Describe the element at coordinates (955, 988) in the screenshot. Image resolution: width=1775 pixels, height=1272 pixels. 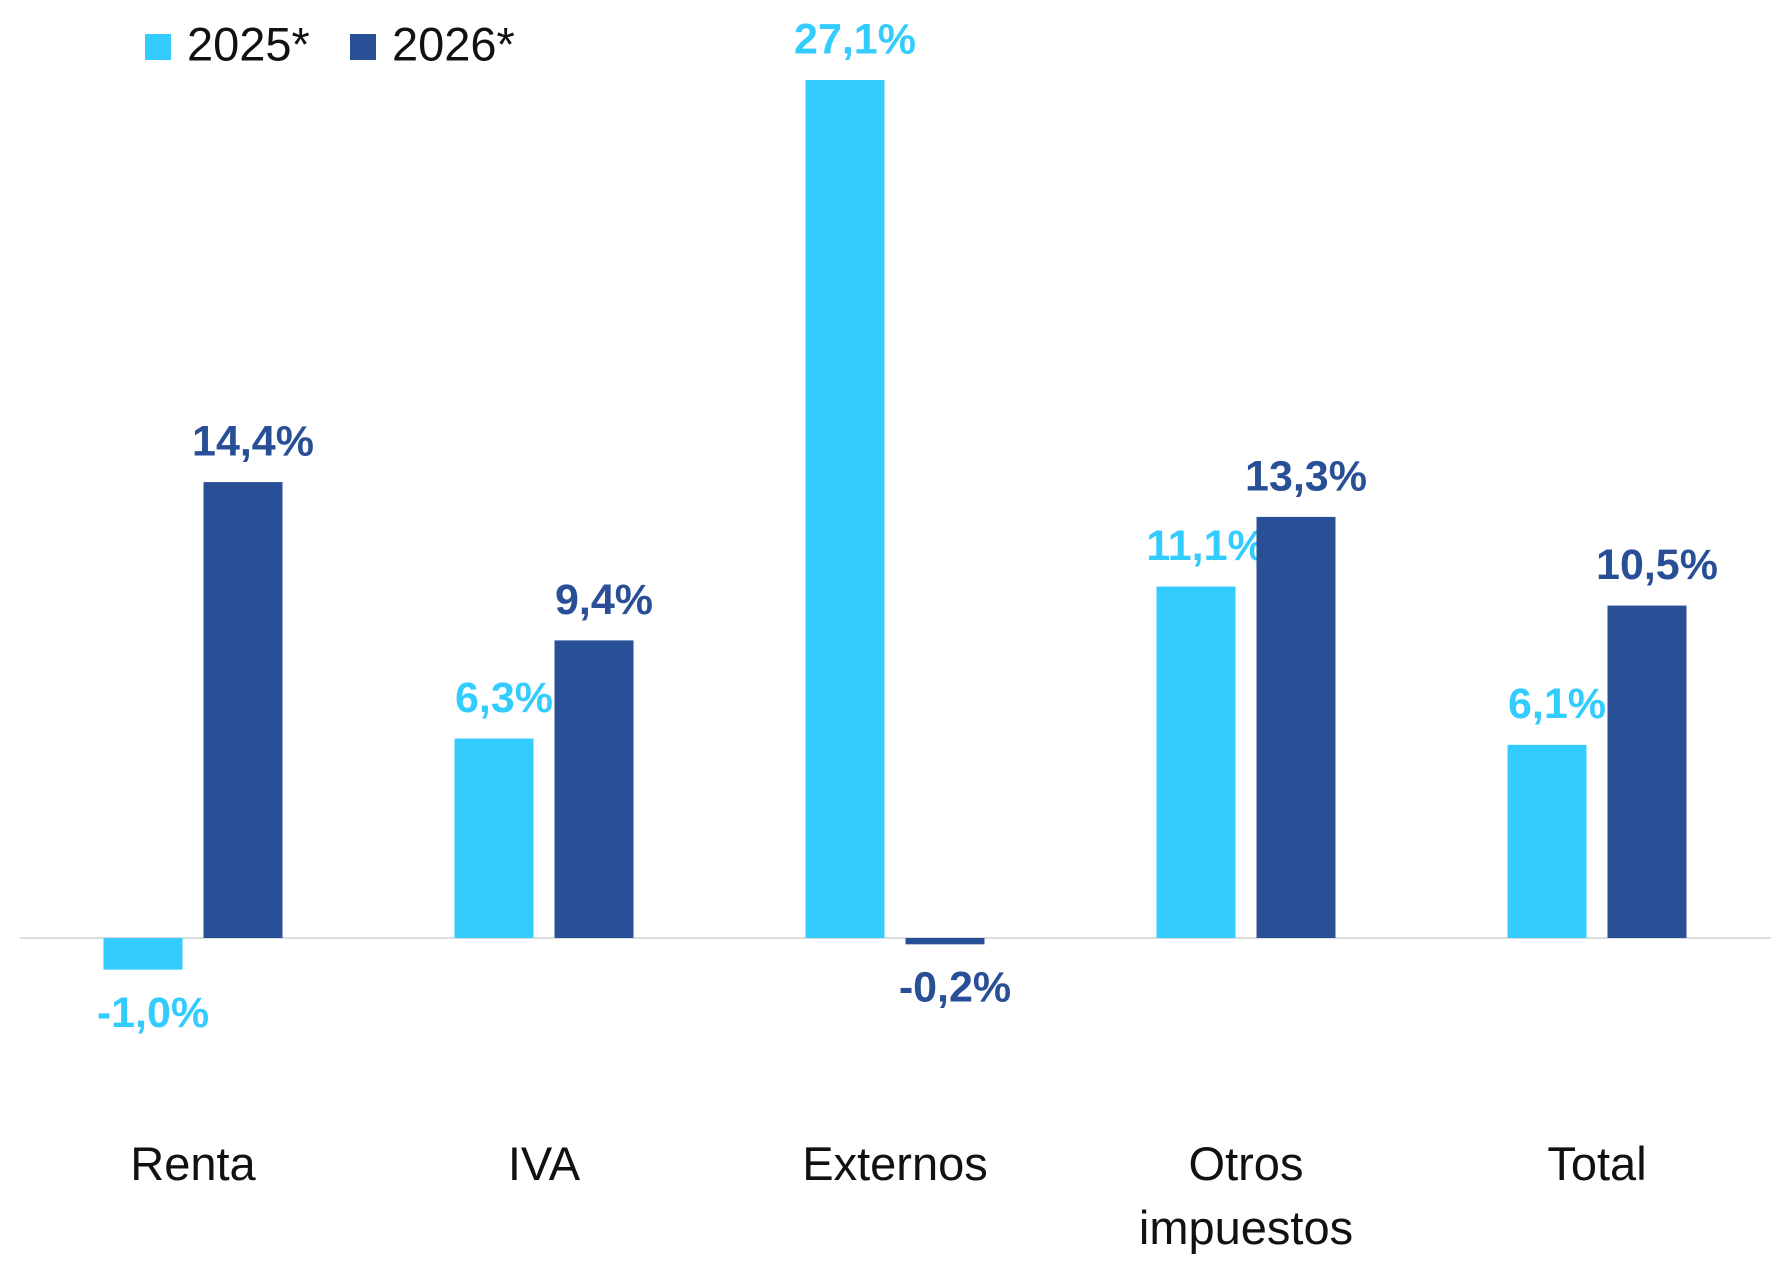
I see `value-label: -0,2%` at that location.